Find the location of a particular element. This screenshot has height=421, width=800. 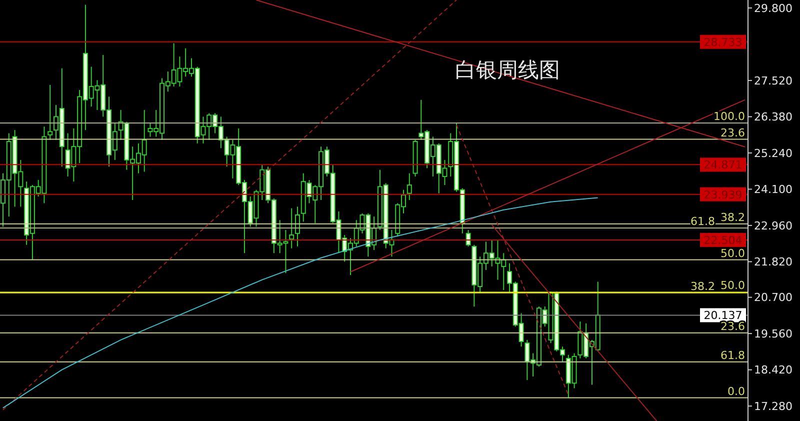

y-tick-label: 21.820 is located at coordinates (773, 262).